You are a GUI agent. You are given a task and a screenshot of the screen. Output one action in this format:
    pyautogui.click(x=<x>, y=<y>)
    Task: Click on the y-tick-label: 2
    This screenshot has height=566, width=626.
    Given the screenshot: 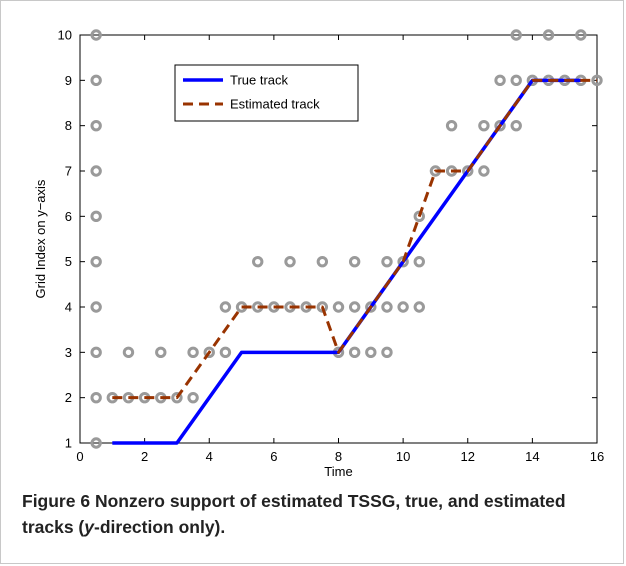 What is the action you would take?
    pyautogui.click(x=68, y=397)
    